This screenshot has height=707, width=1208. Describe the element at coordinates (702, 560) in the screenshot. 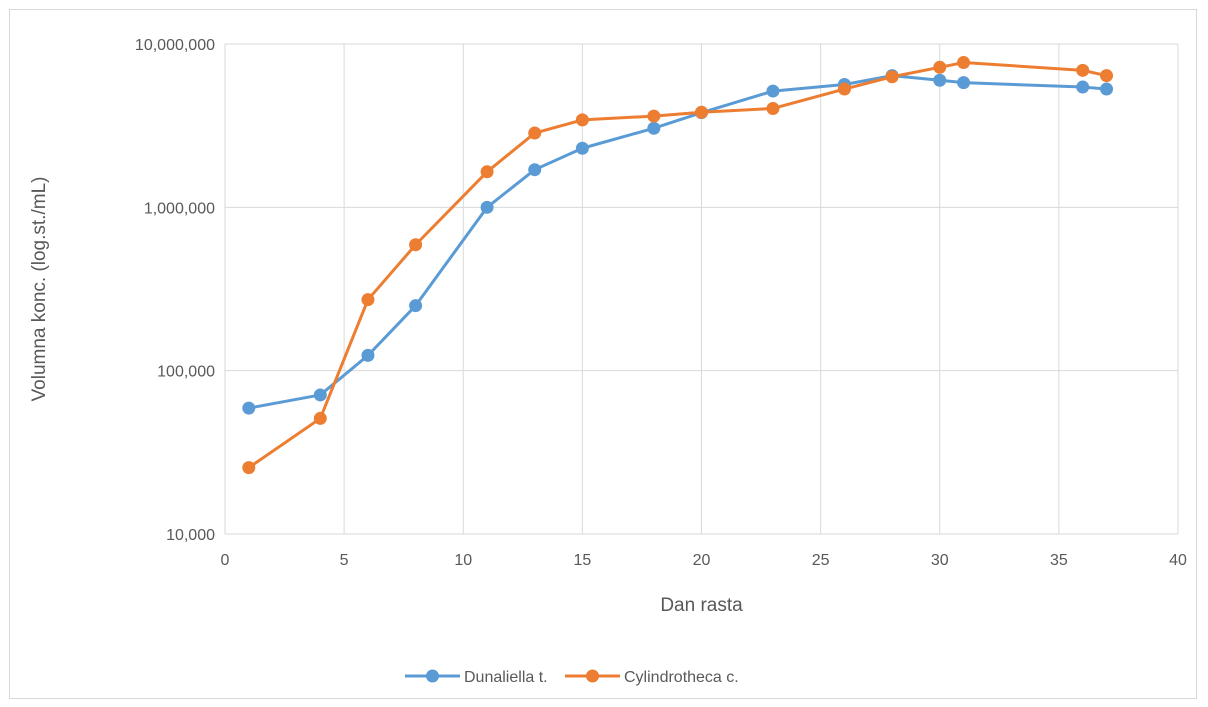

I see `x-tick-label: 20` at that location.